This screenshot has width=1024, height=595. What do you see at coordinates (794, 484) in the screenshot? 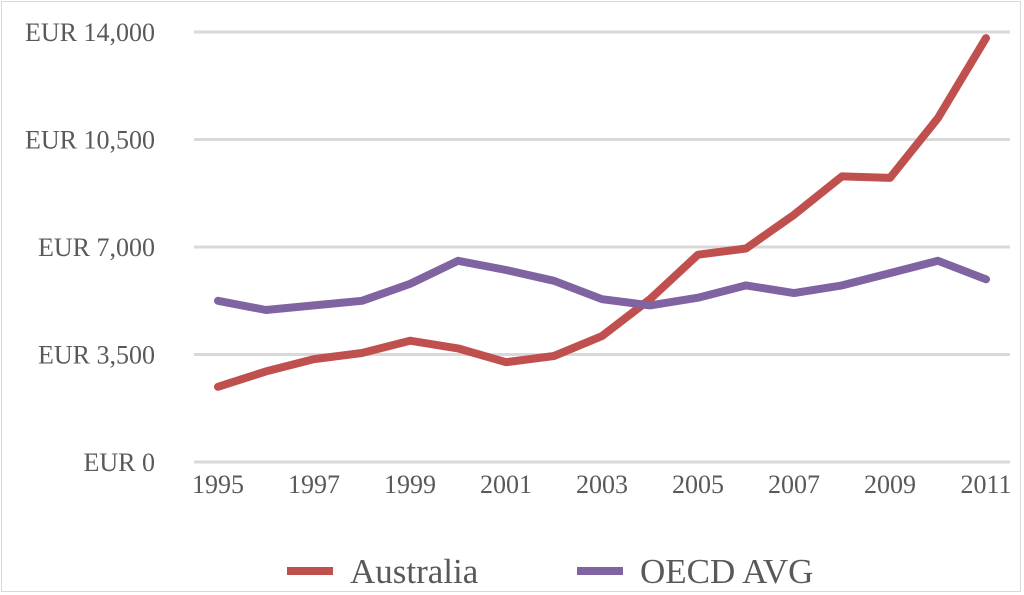
I see `x-tick-label: 2007` at bounding box center [794, 484].